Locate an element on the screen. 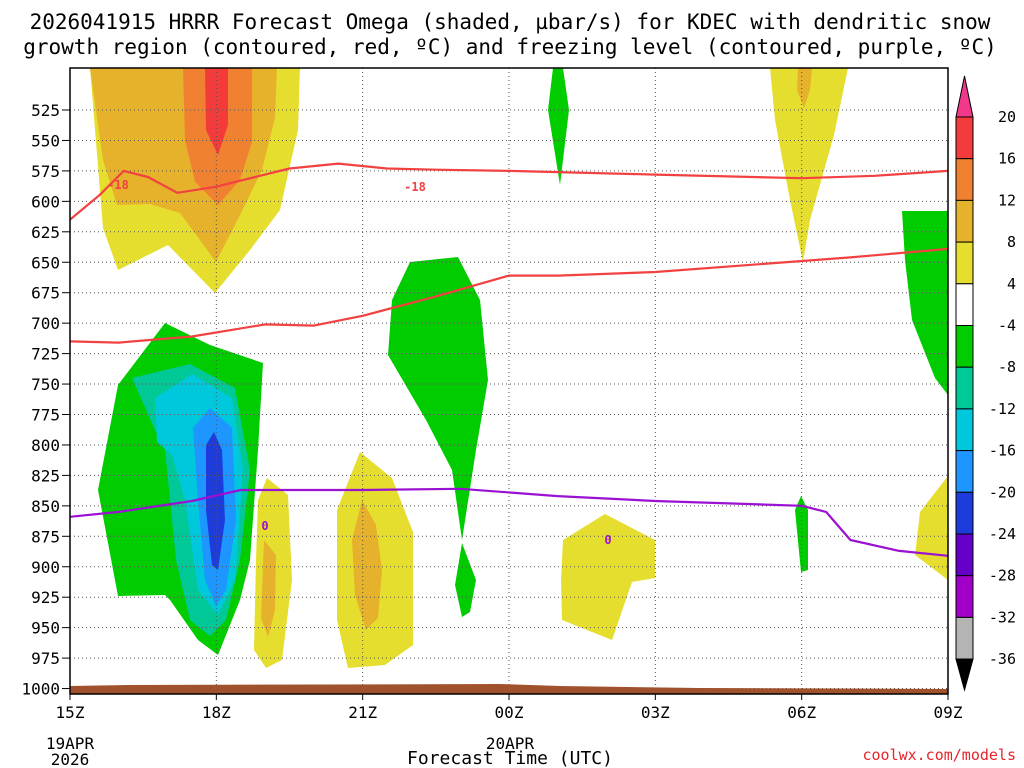  dgz-label-1: -18 is located at coordinates (118, 185).